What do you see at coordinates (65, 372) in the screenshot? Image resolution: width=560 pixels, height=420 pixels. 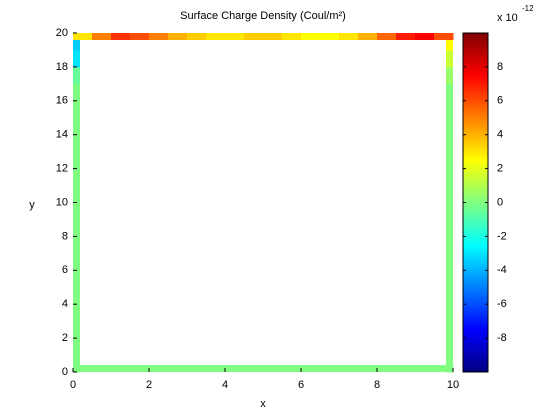 I see `y-tick-label: 0` at bounding box center [65, 372].